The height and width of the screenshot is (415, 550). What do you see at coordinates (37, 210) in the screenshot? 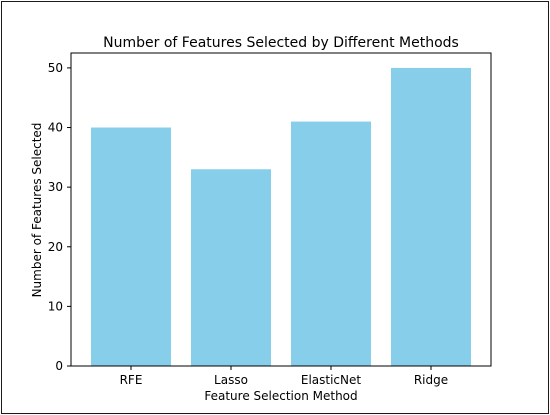
I see `y-axis-label: Number of Features Selected` at bounding box center [37, 210].